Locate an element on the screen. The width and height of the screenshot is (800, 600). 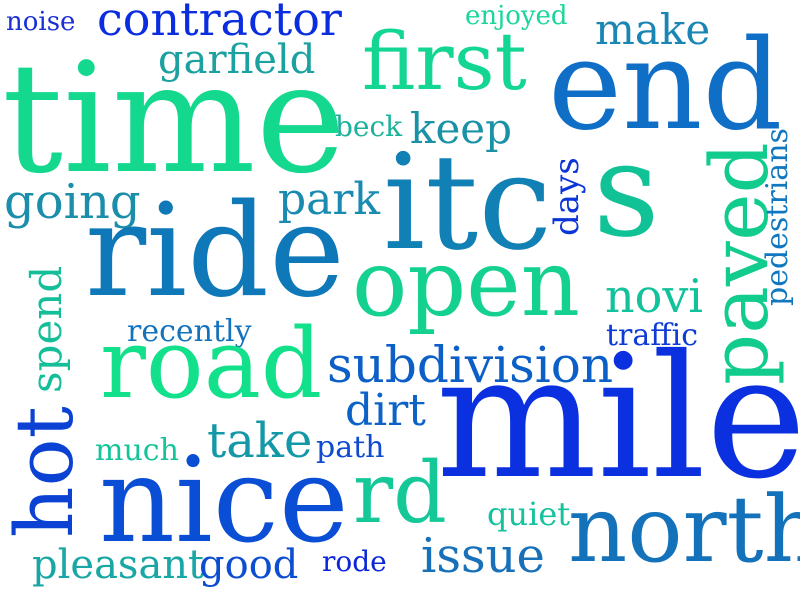
word-take: take is located at coordinates (260, 441).